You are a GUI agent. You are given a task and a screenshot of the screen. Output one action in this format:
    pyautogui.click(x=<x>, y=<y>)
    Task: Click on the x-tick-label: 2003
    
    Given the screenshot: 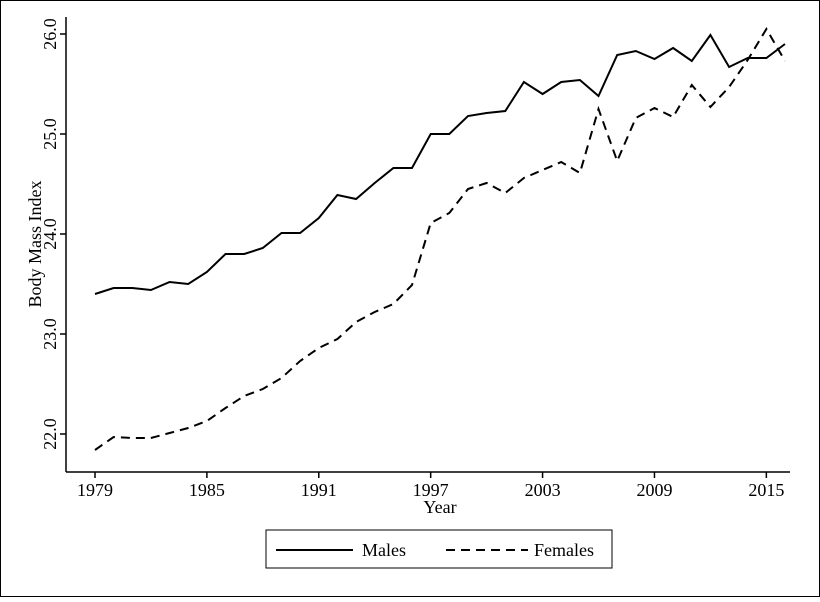 What is the action you would take?
    pyautogui.click(x=543, y=490)
    